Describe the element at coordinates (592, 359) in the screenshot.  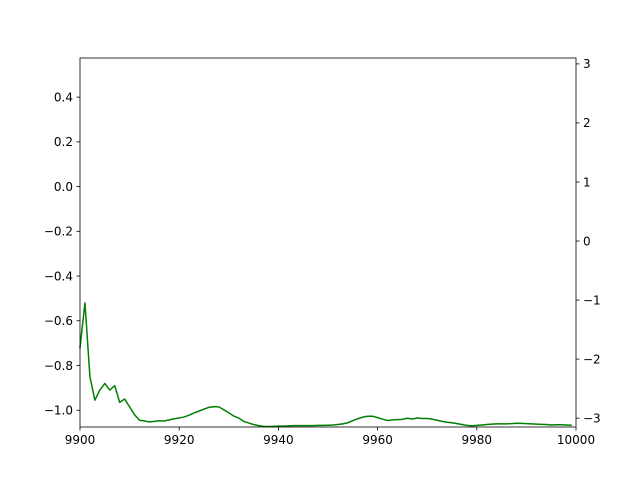
I see `y2-tick-label: −2` at that location.